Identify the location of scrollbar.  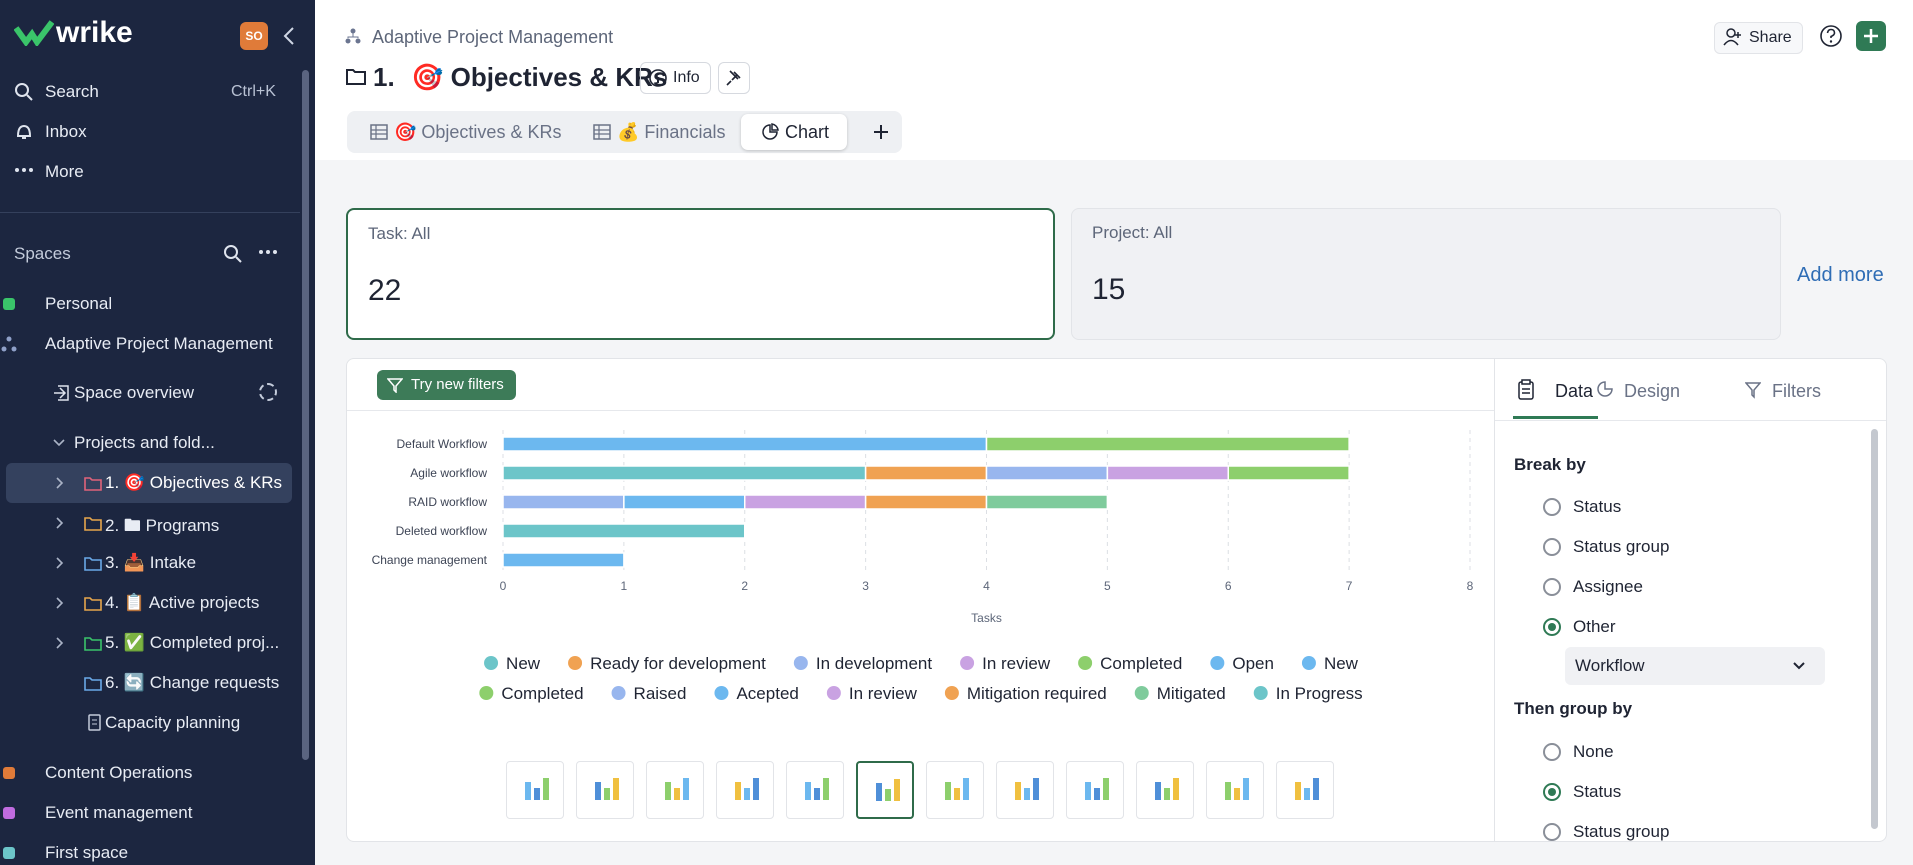
(305, 415).